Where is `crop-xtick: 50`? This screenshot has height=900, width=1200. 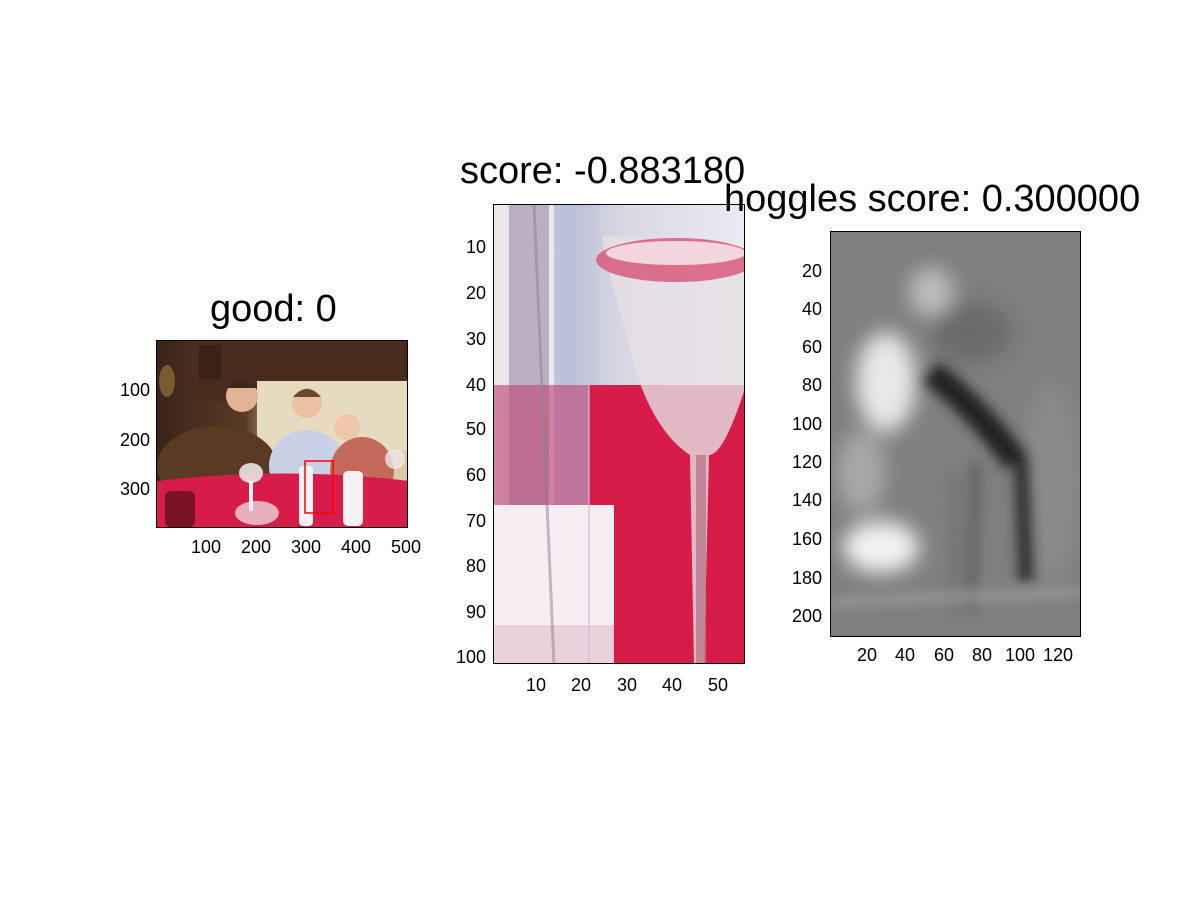
crop-xtick: 50 is located at coordinates (718, 685).